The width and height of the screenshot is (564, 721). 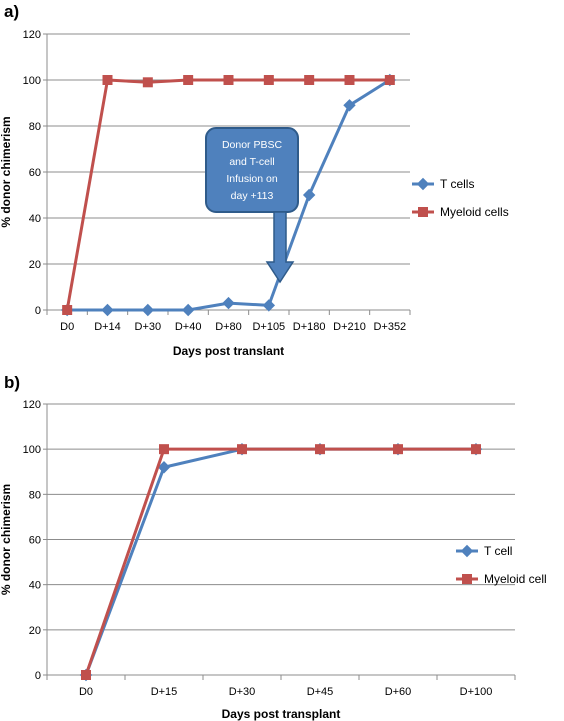 What do you see at coordinates (188, 327) in the screenshot?
I see `x-tick-label: D+40` at bounding box center [188, 327].